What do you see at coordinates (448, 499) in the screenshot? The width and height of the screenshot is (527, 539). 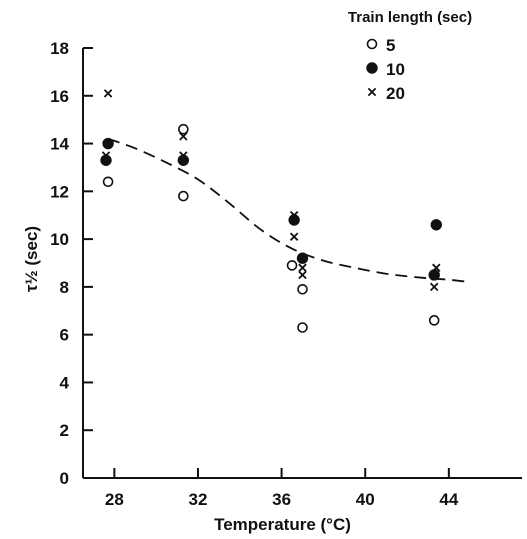 I see `x-tick-label: 44` at bounding box center [448, 499].